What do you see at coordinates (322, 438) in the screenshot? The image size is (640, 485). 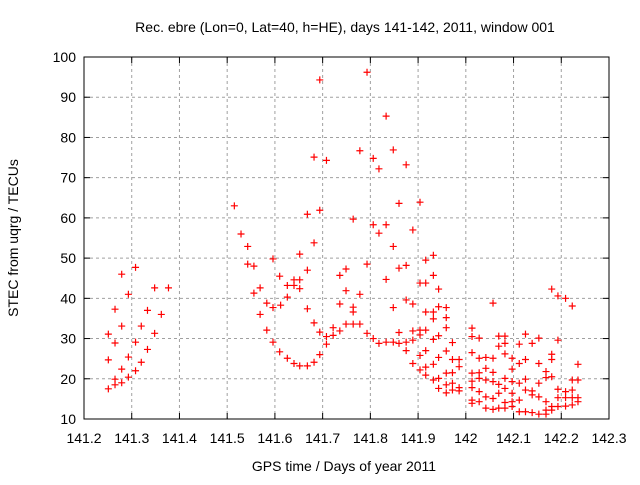 I see `x-tick-label: 141.7` at bounding box center [322, 438].